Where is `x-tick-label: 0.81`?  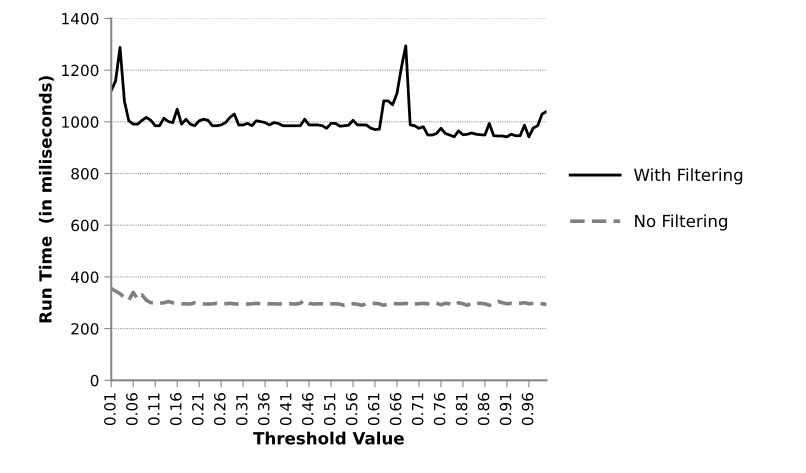
x-tick-label: 0.81 is located at coordinates (462, 410).